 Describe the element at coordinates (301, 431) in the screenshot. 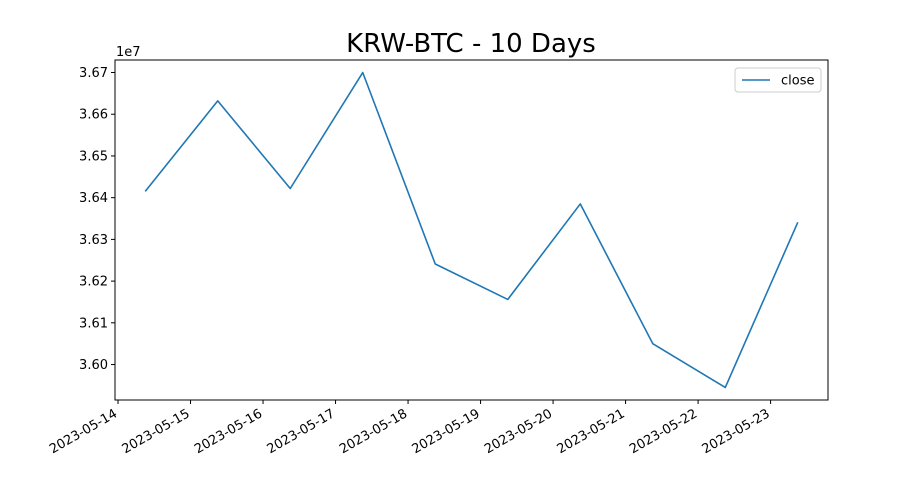

I see `x-tick-label: 2023-05-17` at that location.